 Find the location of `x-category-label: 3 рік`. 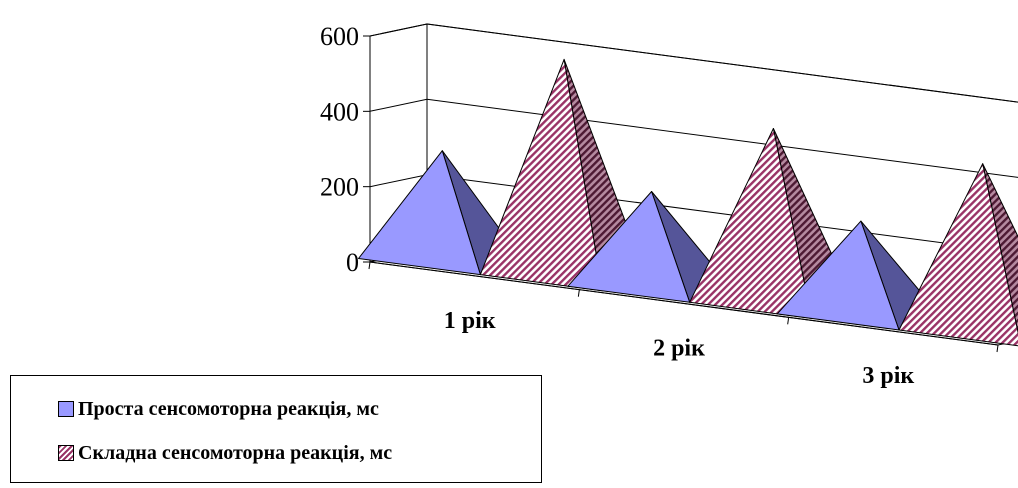

x-category-label: 3 рік is located at coordinates (888, 376).